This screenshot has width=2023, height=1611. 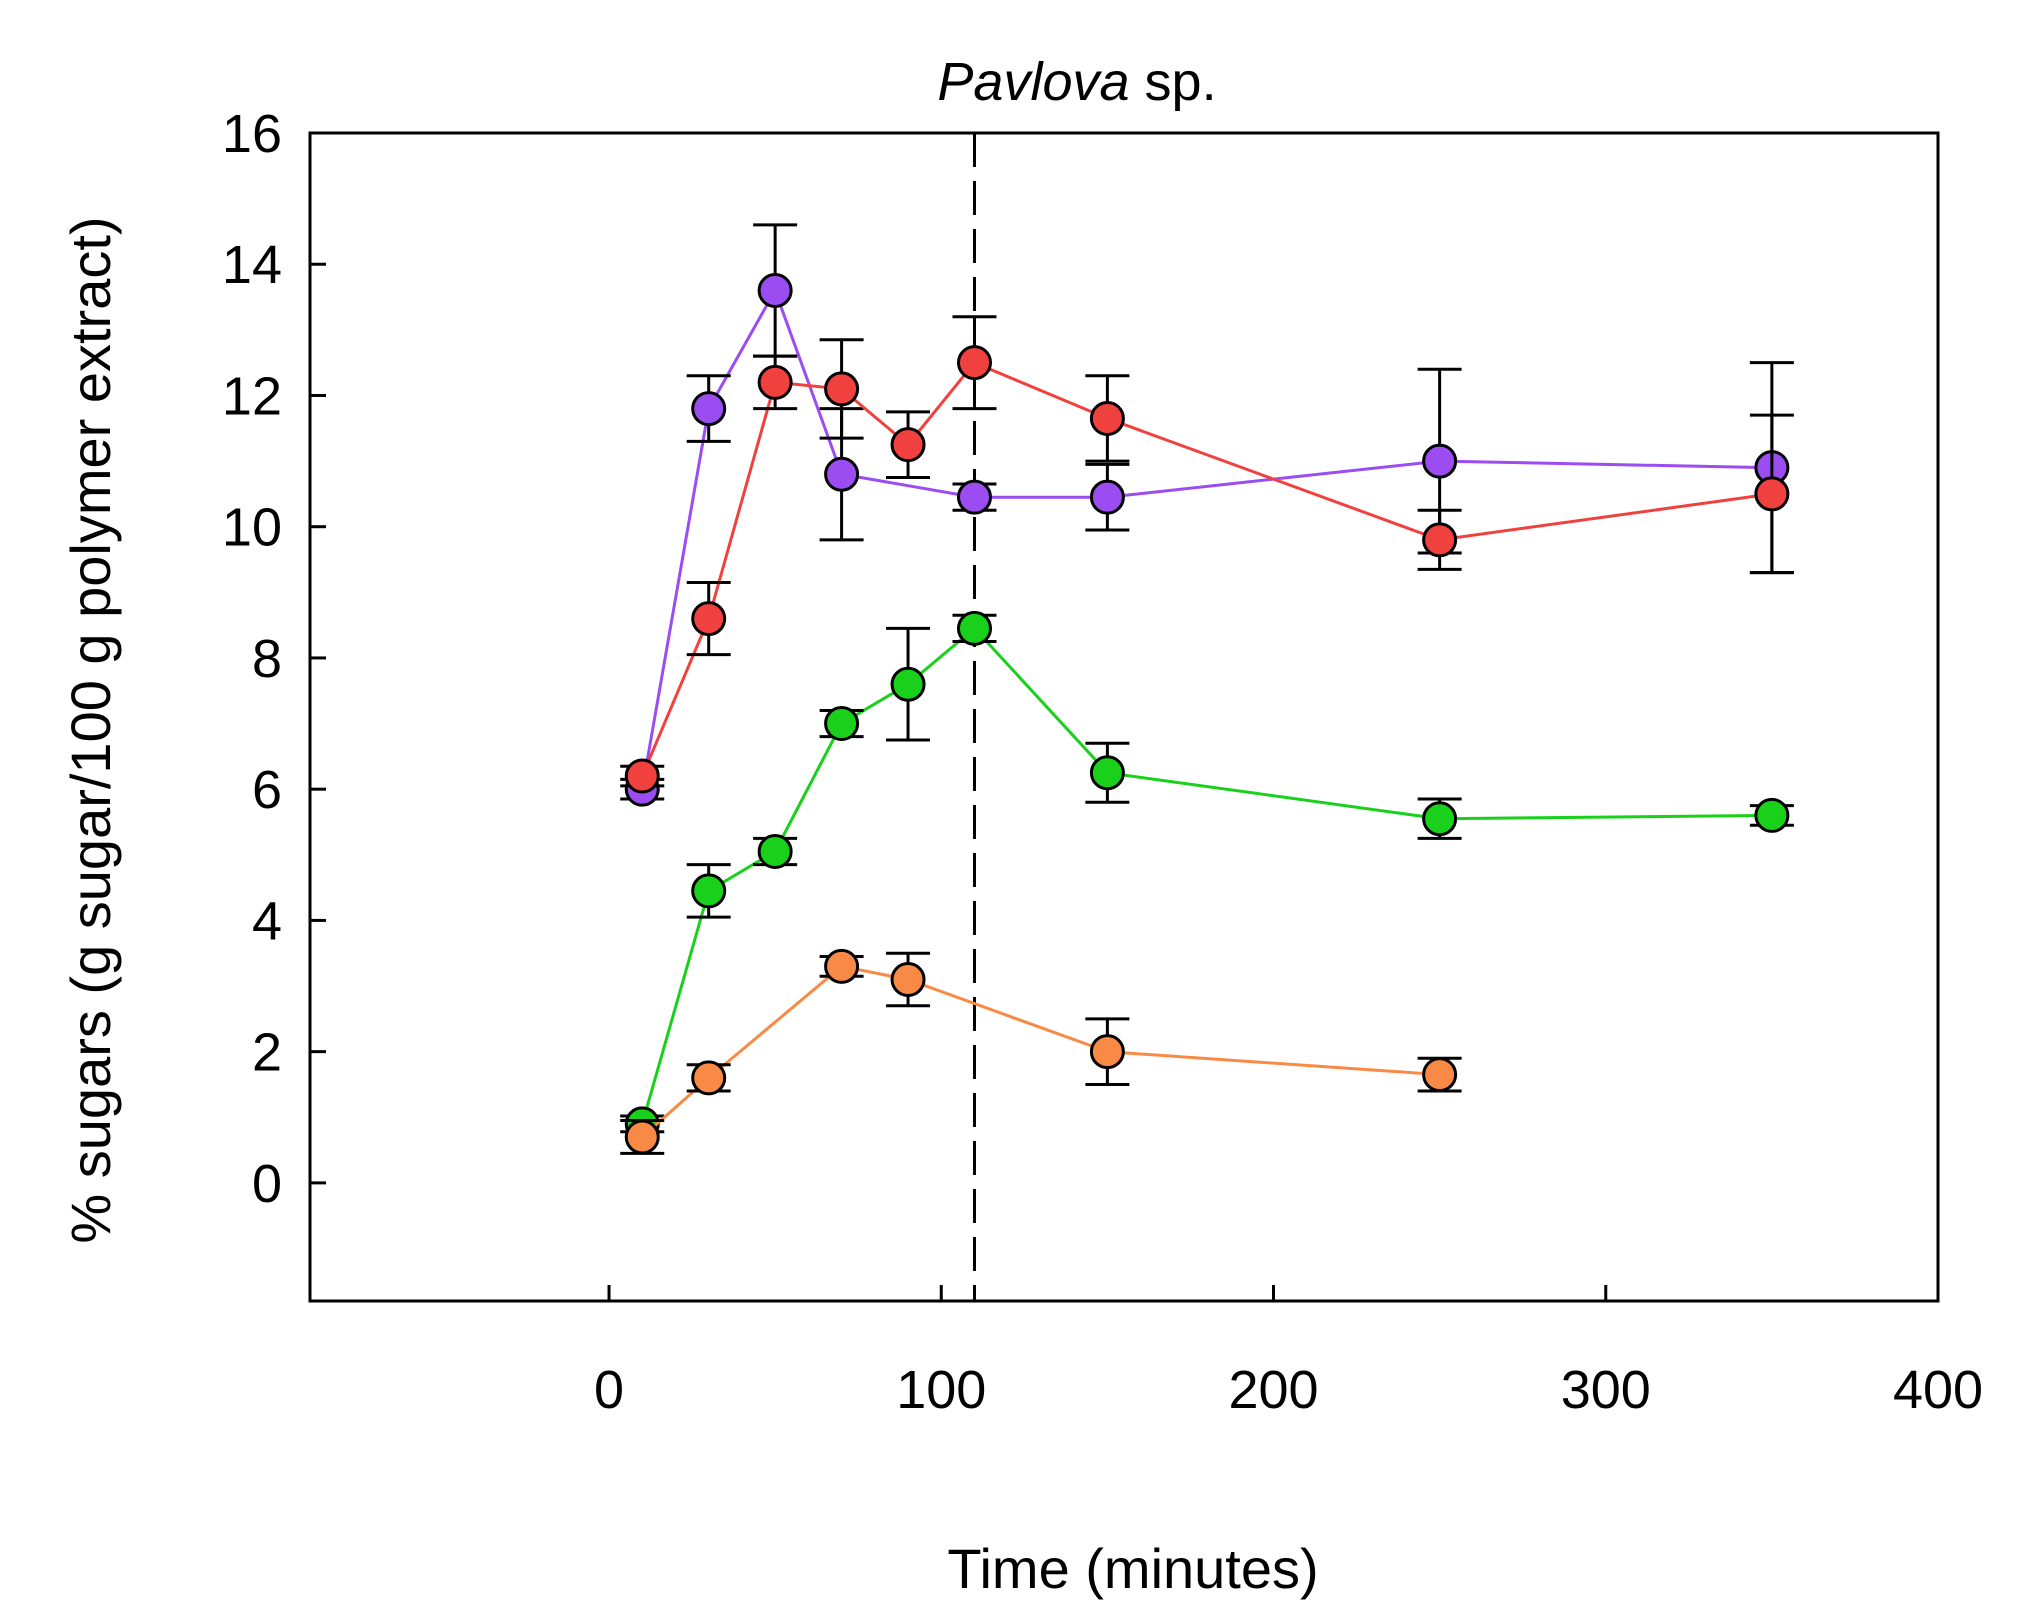 I want to click on y-tick-label: 4, so click(x=267, y=921).